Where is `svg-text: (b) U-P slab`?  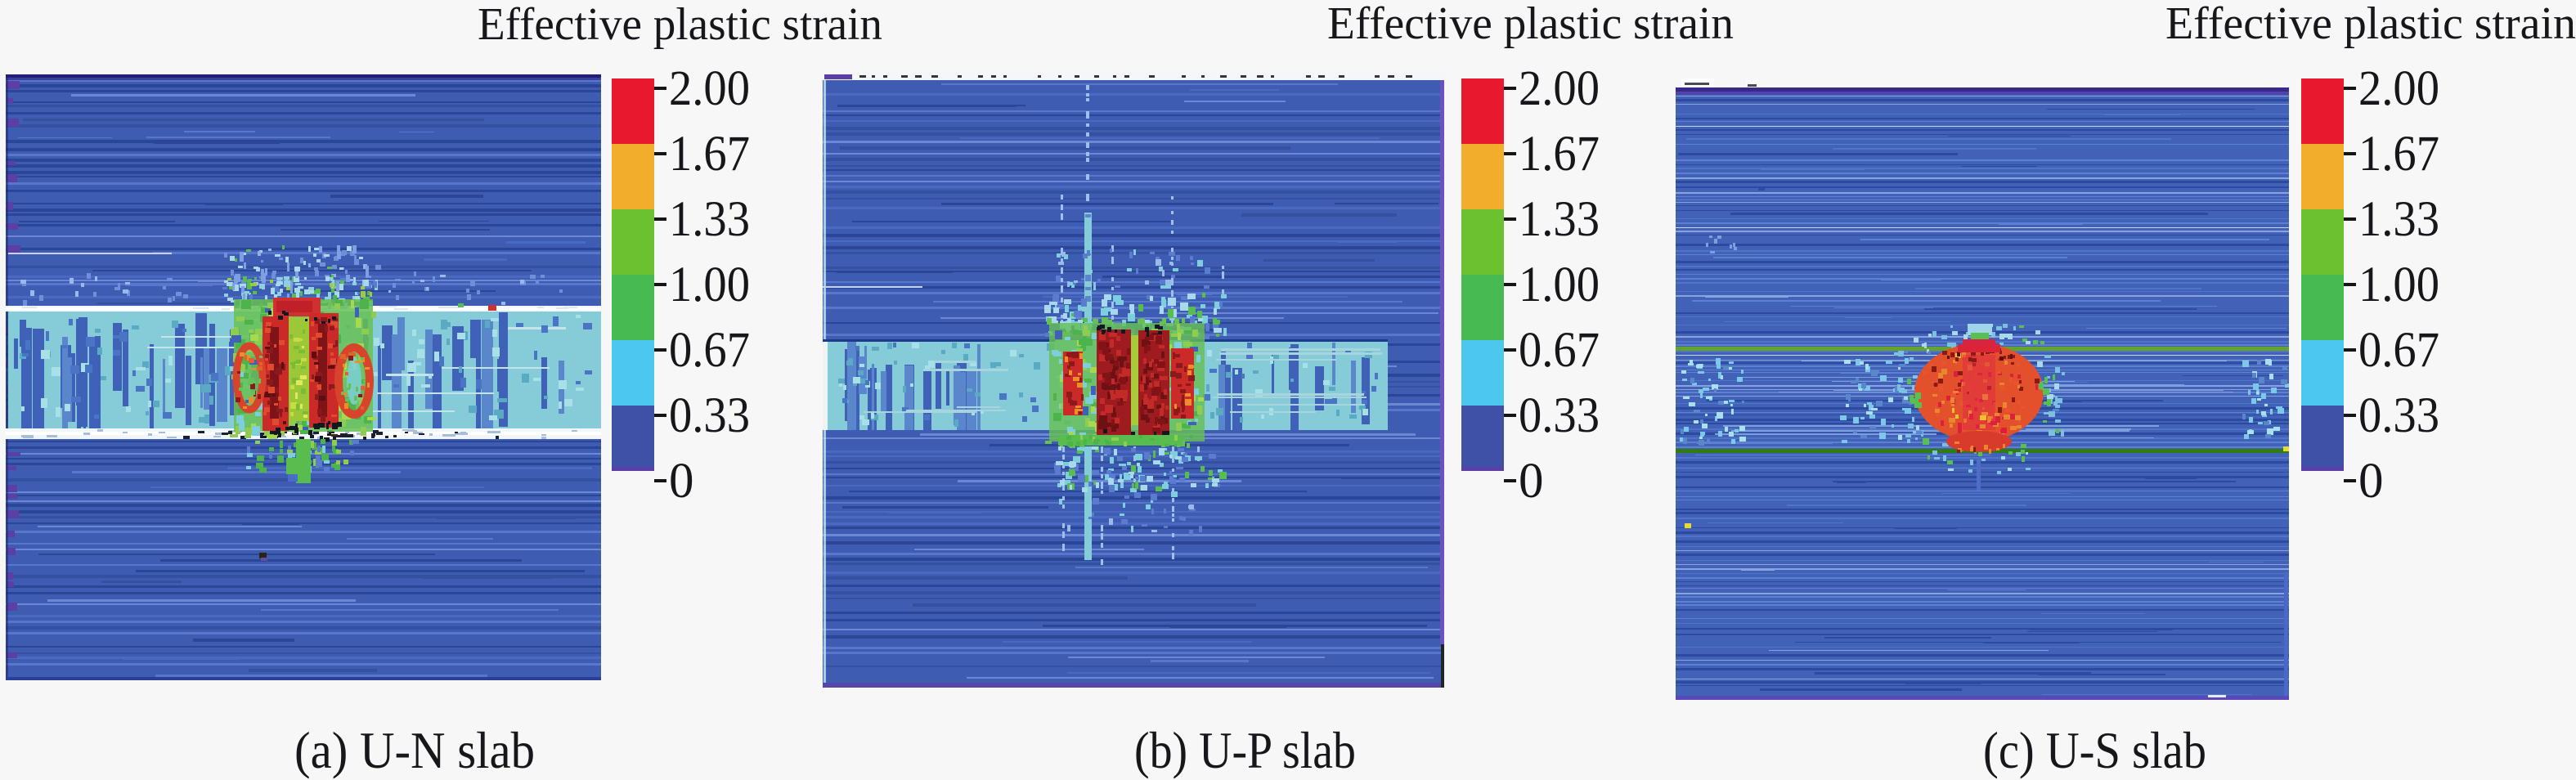 svg-text: (b) U-P slab is located at coordinates (1245, 751).